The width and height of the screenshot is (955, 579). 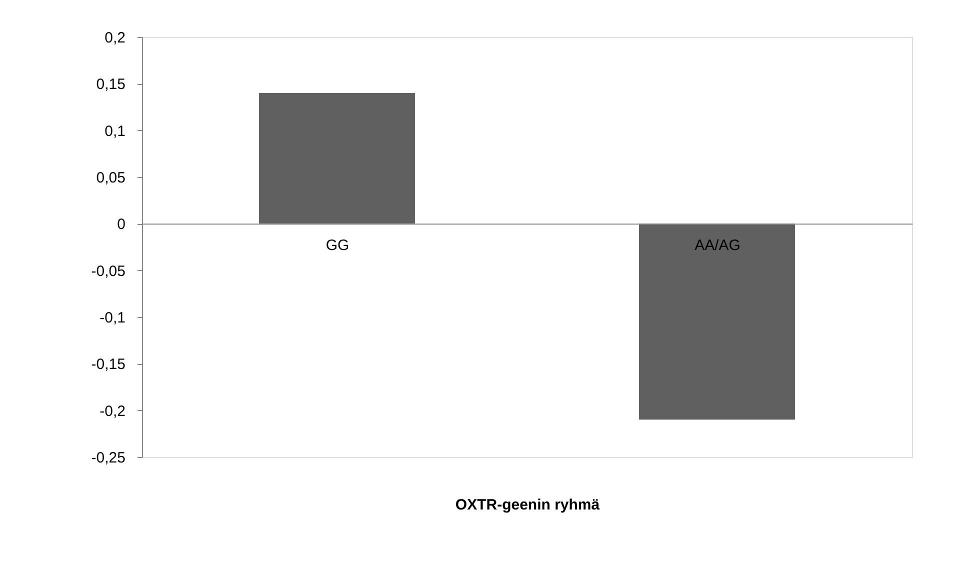 What do you see at coordinates (115, 38) in the screenshot?
I see `y-tick-label: 0,2` at bounding box center [115, 38].